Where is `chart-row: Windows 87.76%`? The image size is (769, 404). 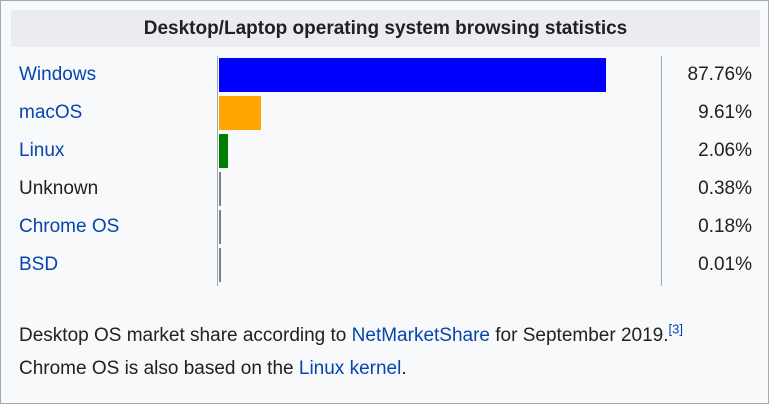
chart-row: Windows 87.76% is located at coordinates (384, 75).